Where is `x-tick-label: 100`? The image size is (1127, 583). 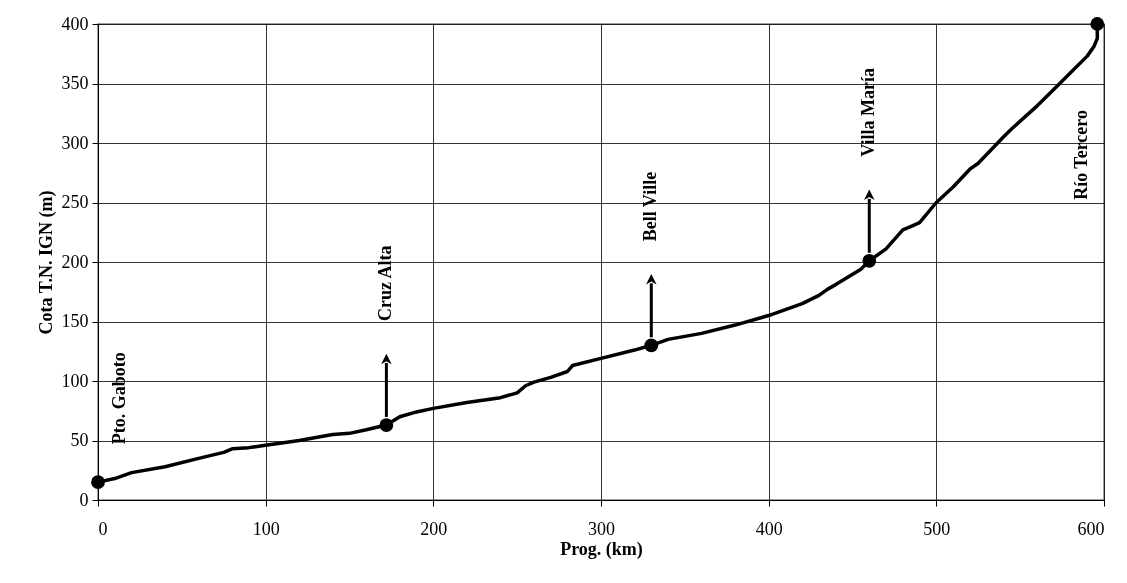 x-tick-label: 100 is located at coordinates (266, 528).